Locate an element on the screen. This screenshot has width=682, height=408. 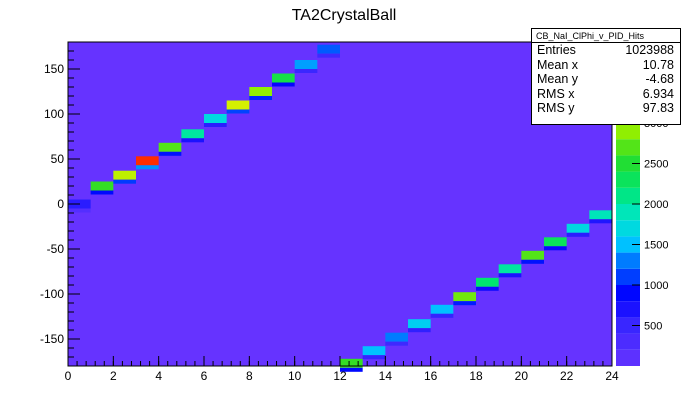
x-tick-label: 12 is located at coordinates (340, 376).